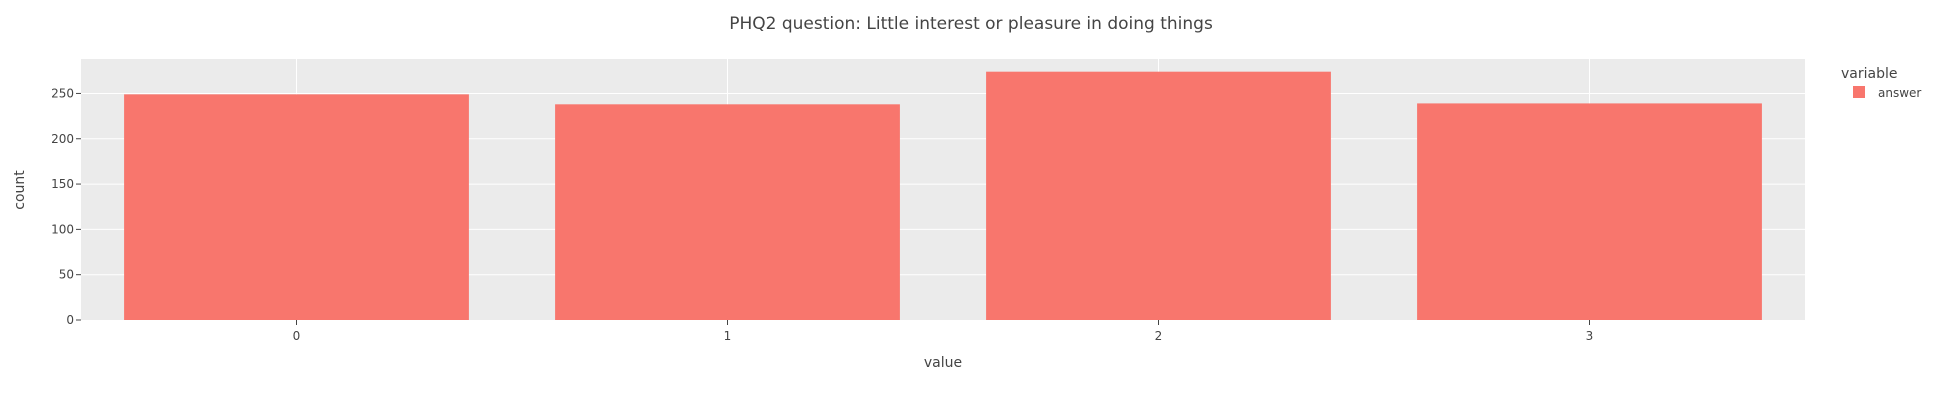  I want to click on y-tick-label: 100, so click(62, 229).